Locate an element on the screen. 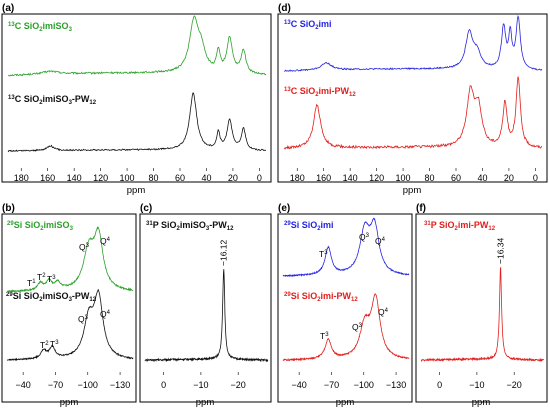  annotation-Q4-b-top: Q4 is located at coordinates (105, 241).